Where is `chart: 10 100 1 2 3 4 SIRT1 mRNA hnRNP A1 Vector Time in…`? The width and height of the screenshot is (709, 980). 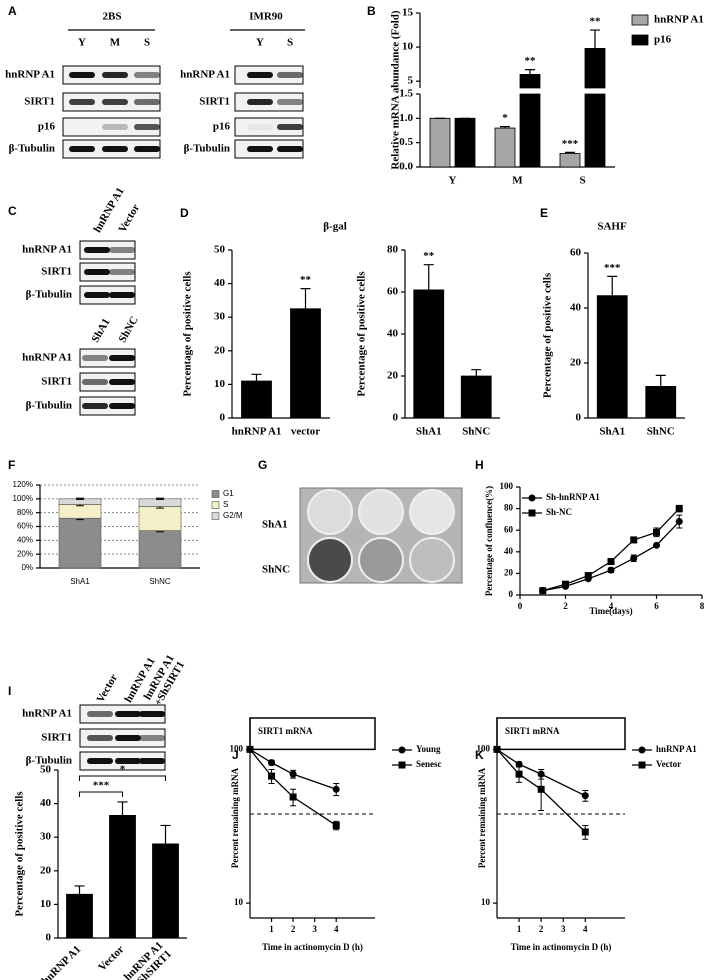 chart: 10 100 1 2 3 4 SIRT1 mRNA hnRNP A1 Vector Time in… is located at coordinates (587, 834).